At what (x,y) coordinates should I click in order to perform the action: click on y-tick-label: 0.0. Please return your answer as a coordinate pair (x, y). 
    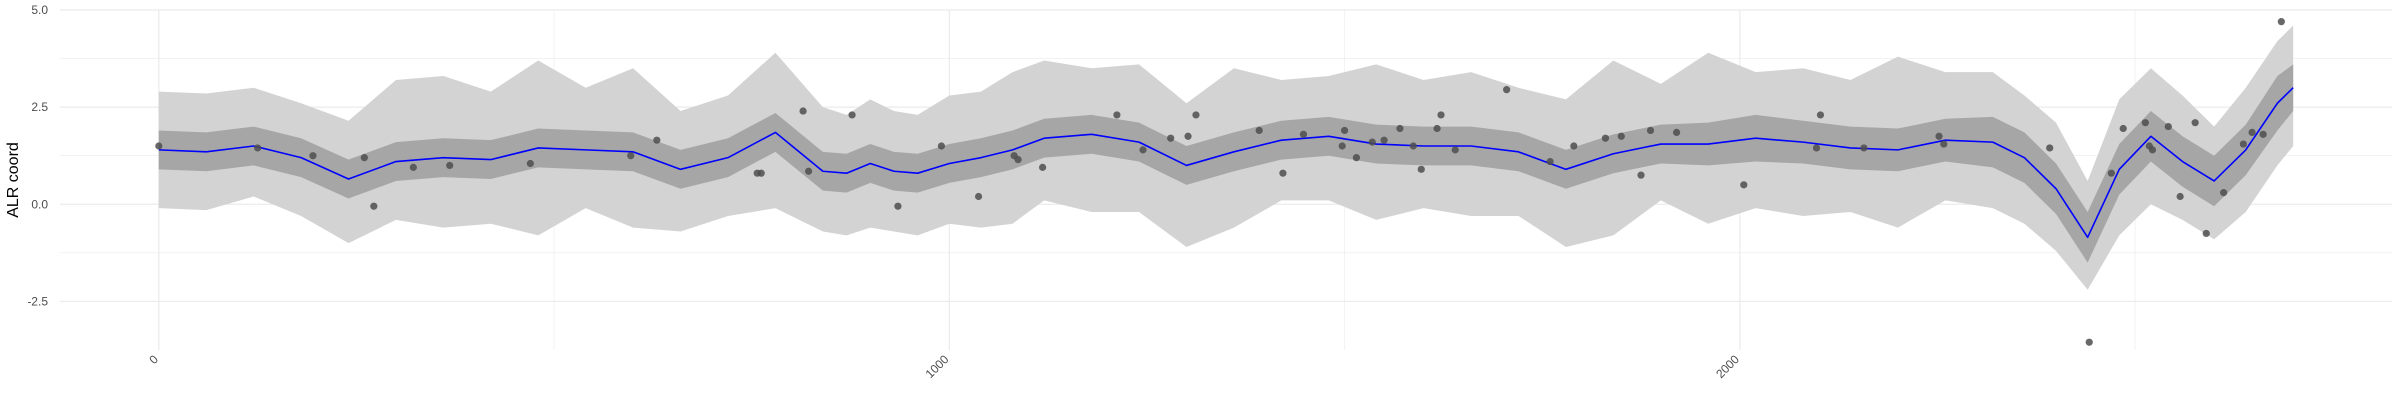
    Looking at the image, I should click on (39, 204).